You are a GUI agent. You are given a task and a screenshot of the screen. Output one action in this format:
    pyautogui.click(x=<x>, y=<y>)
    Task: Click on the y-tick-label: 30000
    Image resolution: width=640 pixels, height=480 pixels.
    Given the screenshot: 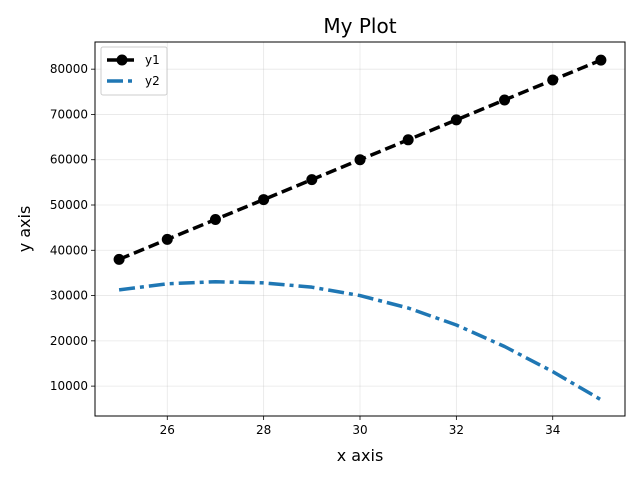 What is the action you would take?
    pyautogui.click(x=69, y=296)
    